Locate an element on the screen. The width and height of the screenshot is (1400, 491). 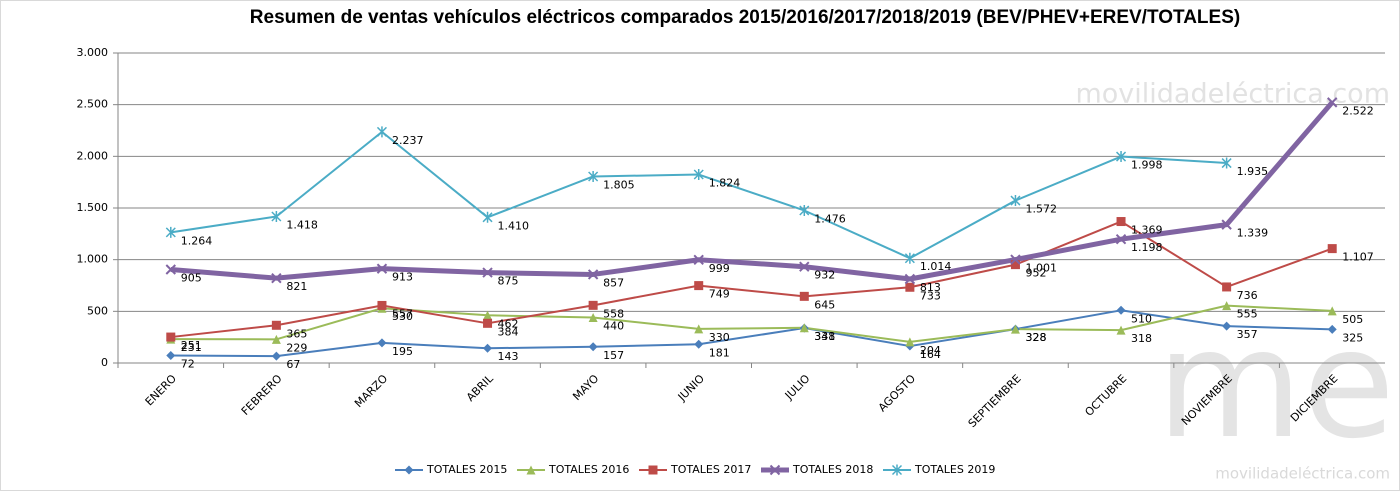
data-label: 645 is located at coordinates (824, 304).